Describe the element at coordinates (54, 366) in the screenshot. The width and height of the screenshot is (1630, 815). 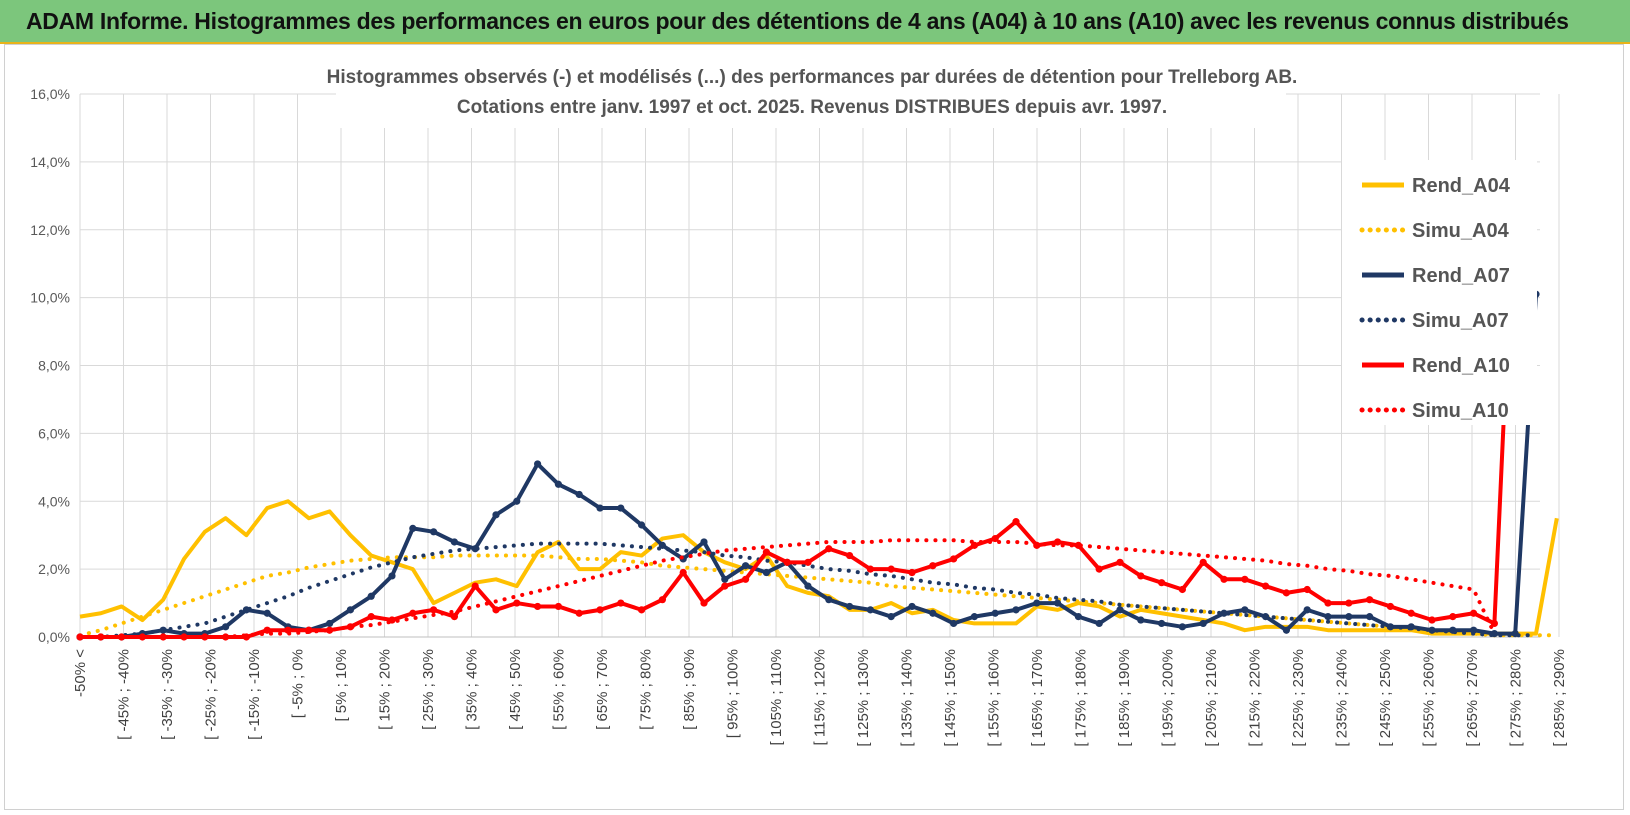
I see `y-tick-label: 8,0%` at that location.